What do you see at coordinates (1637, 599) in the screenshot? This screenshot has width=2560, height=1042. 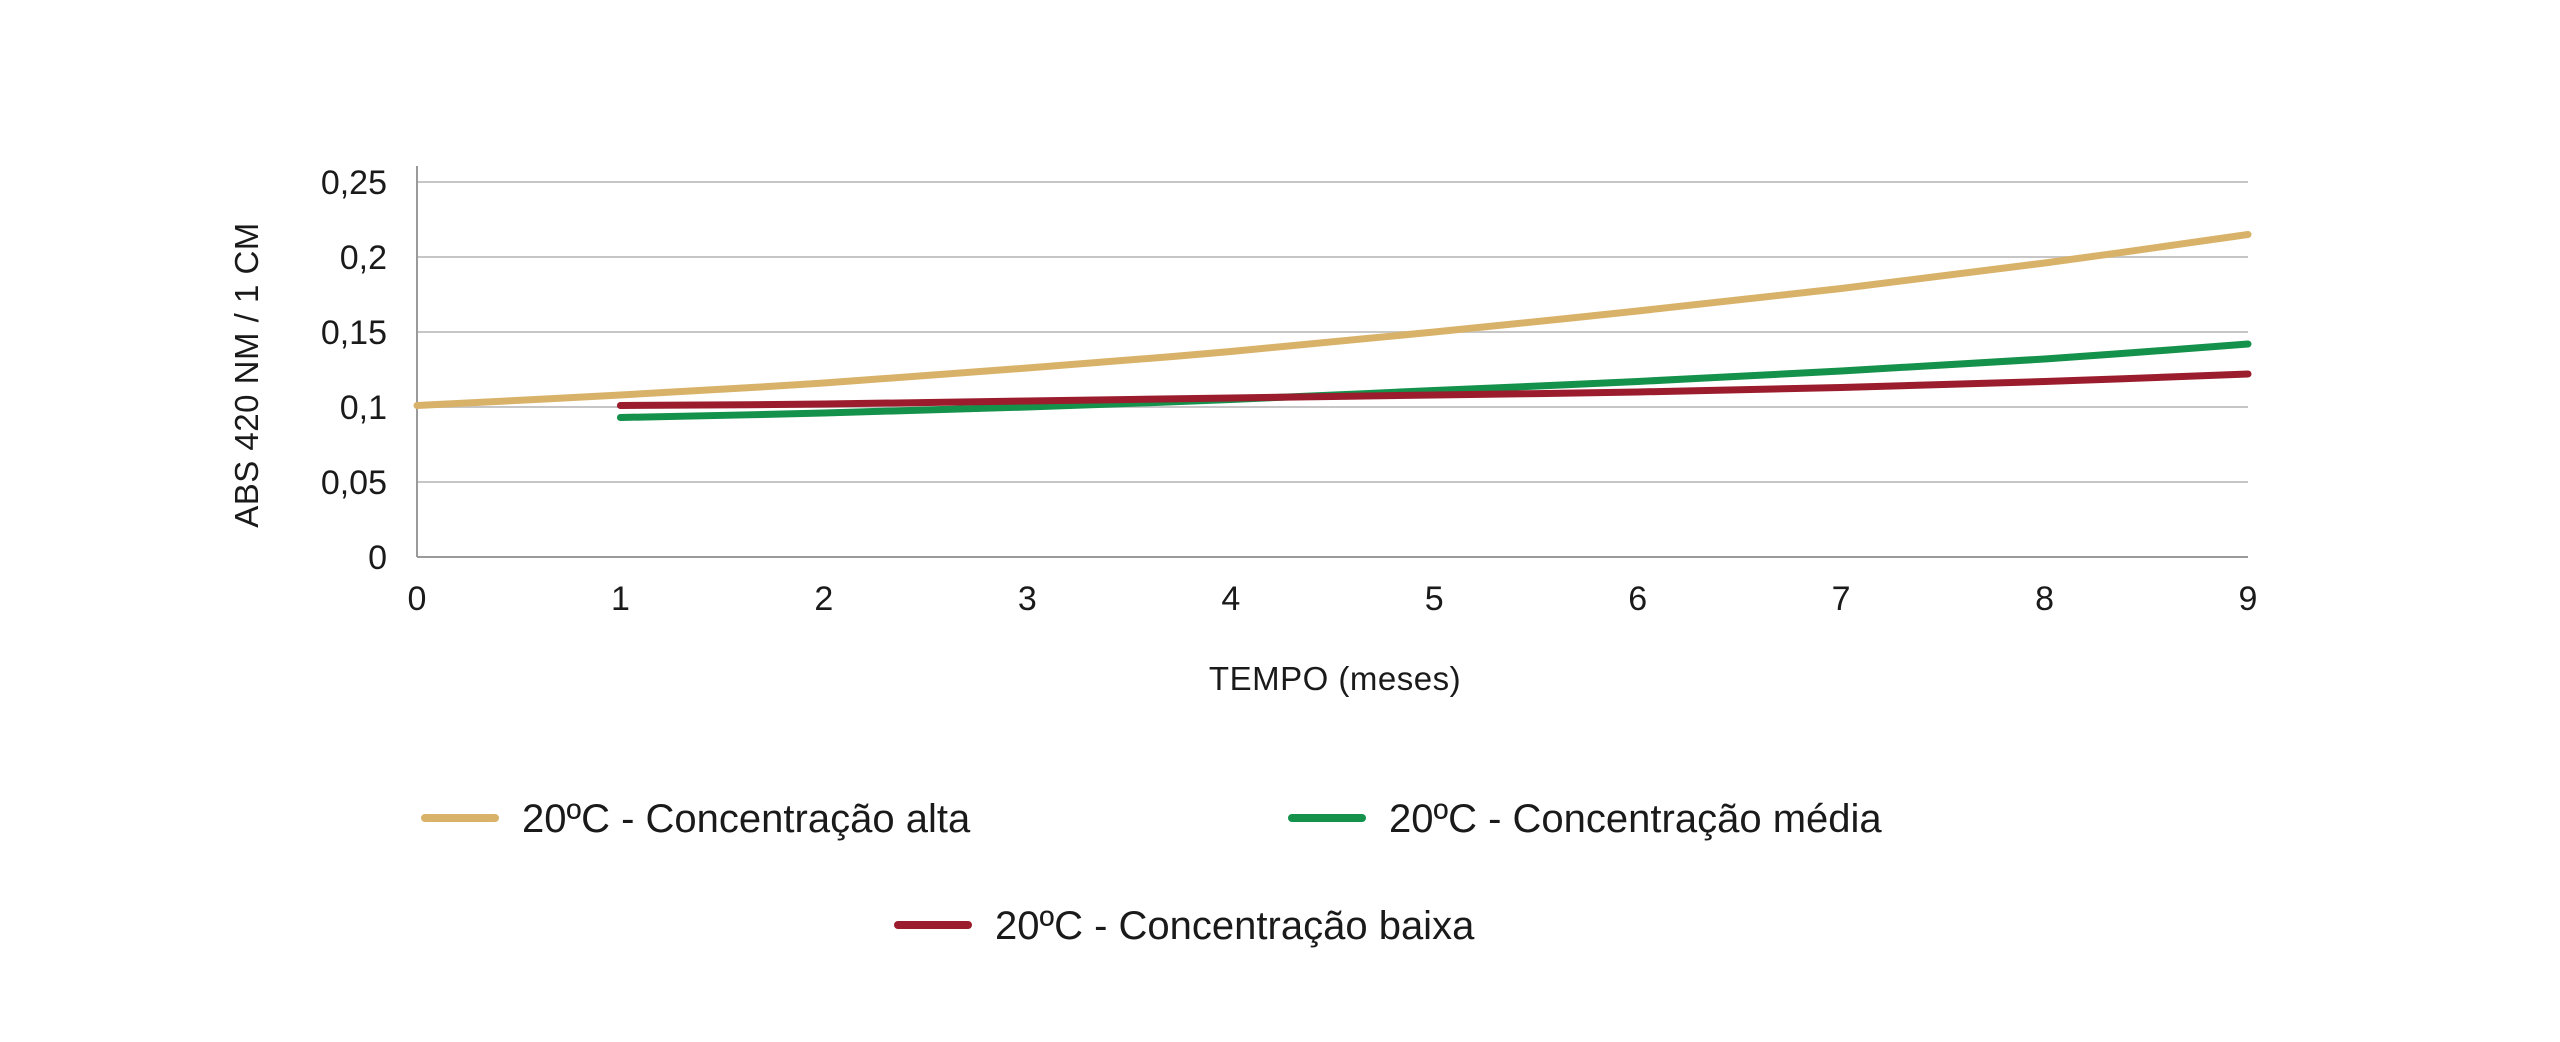 I see `x-tick-label: 6` at bounding box center [1637, 599].